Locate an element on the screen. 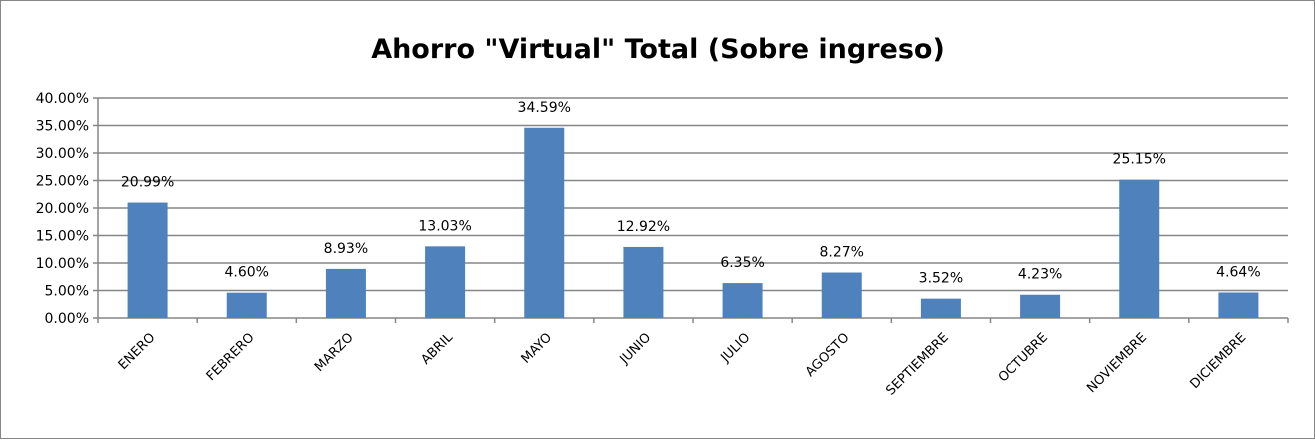 This screenshot has height=440, width=1315. y-tick-label: 25.00% is located at coordinates (62, 182).